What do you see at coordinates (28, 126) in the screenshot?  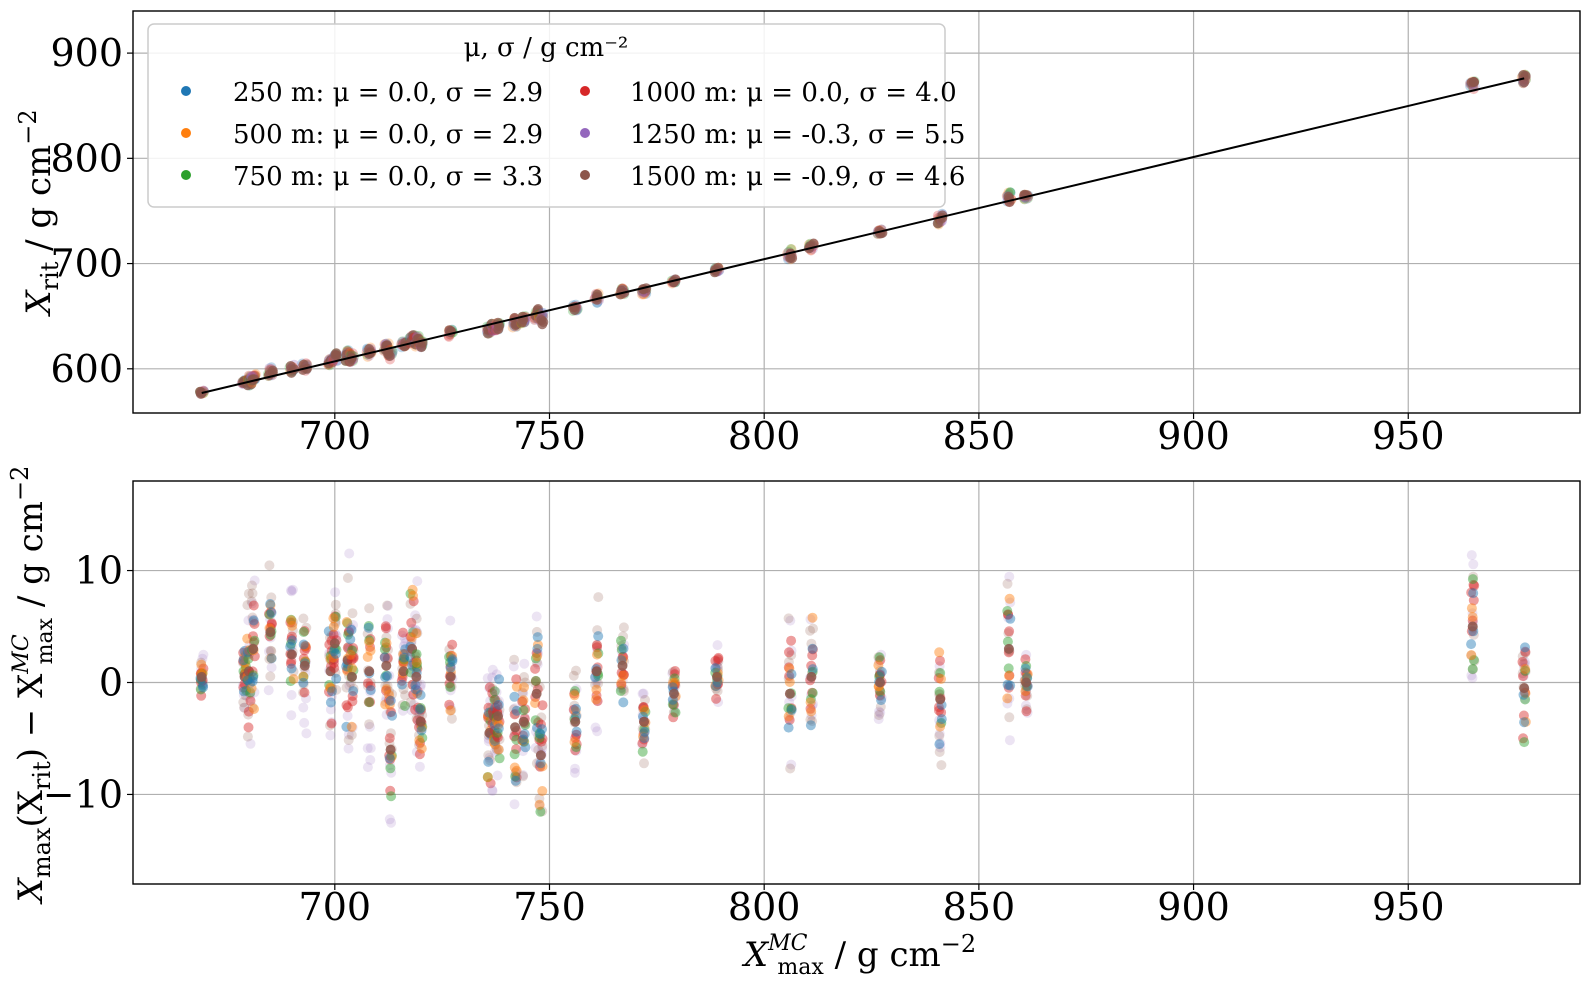 I see `top-ylabel-exp: −2` at bounding box center [28, 126].